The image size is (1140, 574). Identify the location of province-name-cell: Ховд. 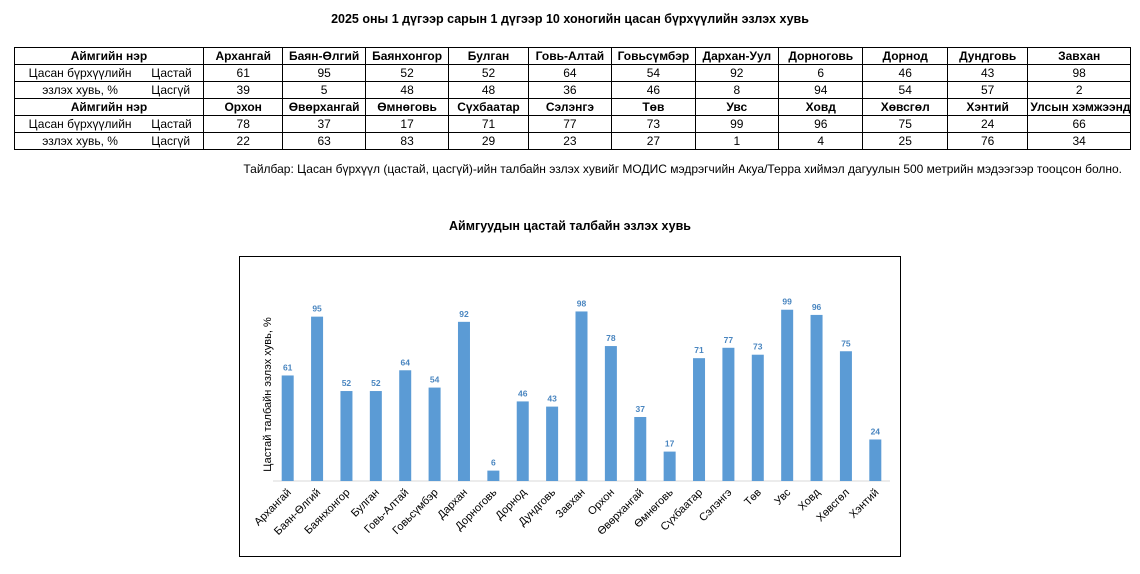
(821, 107).